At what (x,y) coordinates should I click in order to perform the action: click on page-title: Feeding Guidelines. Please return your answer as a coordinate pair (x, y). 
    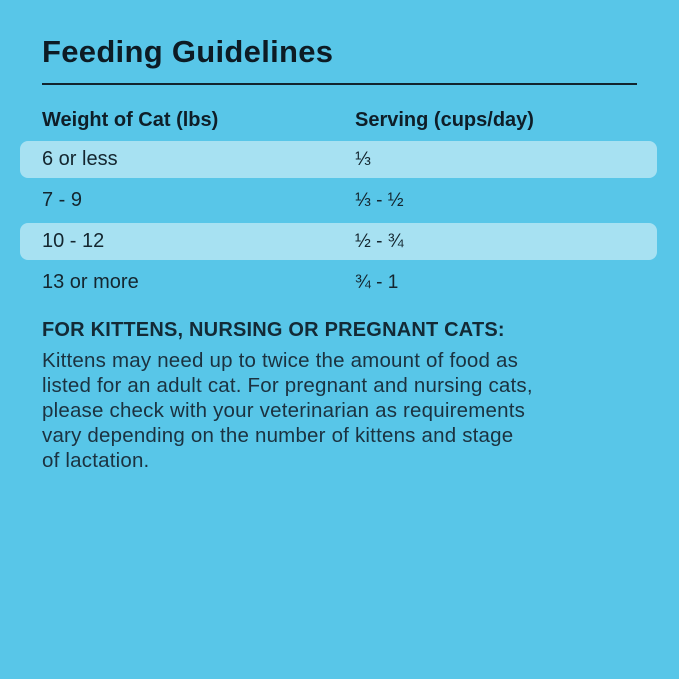
    Looking at the image, I should click on (188, 51).